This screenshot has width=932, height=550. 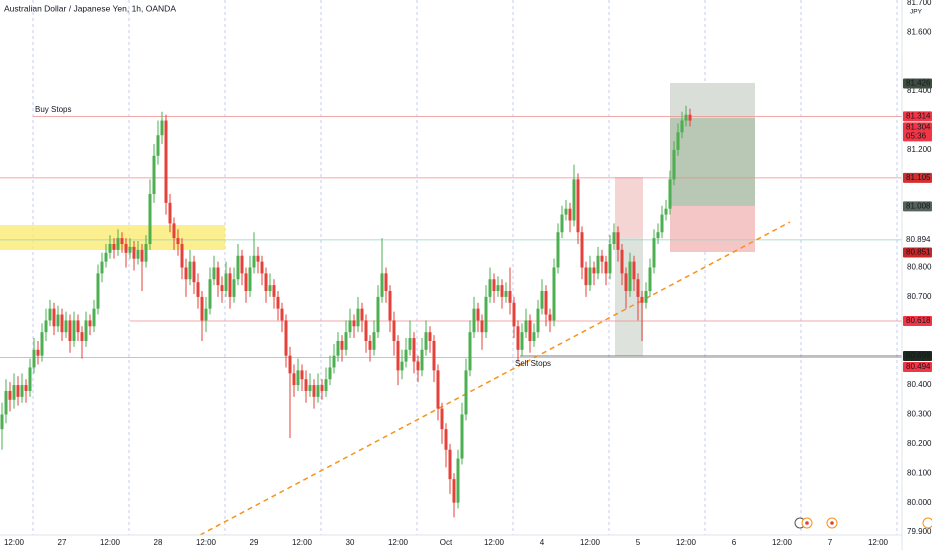 What do you see at coordinates (62, 542) in the screenshot?
I see `x-tick-label: 27` at bounding box center [62, 542].